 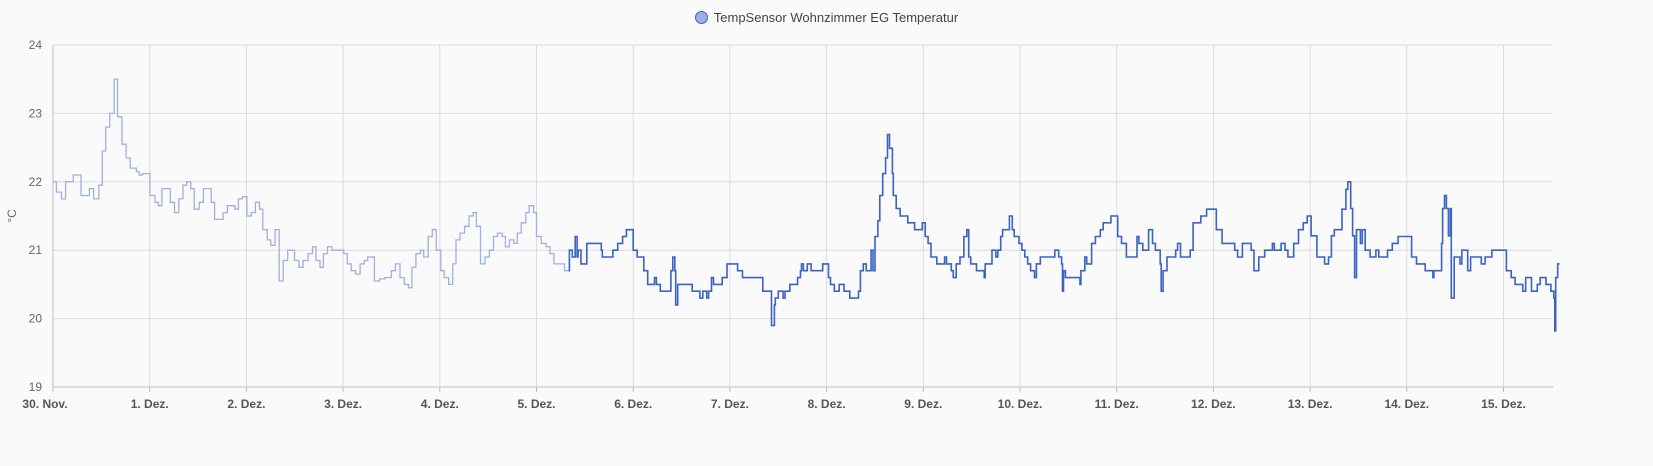 What do you see at coordinates (150, 404) in the screenshot?
I see `x-tick-label: 1. Dez.` at bounding box center [150, 404].